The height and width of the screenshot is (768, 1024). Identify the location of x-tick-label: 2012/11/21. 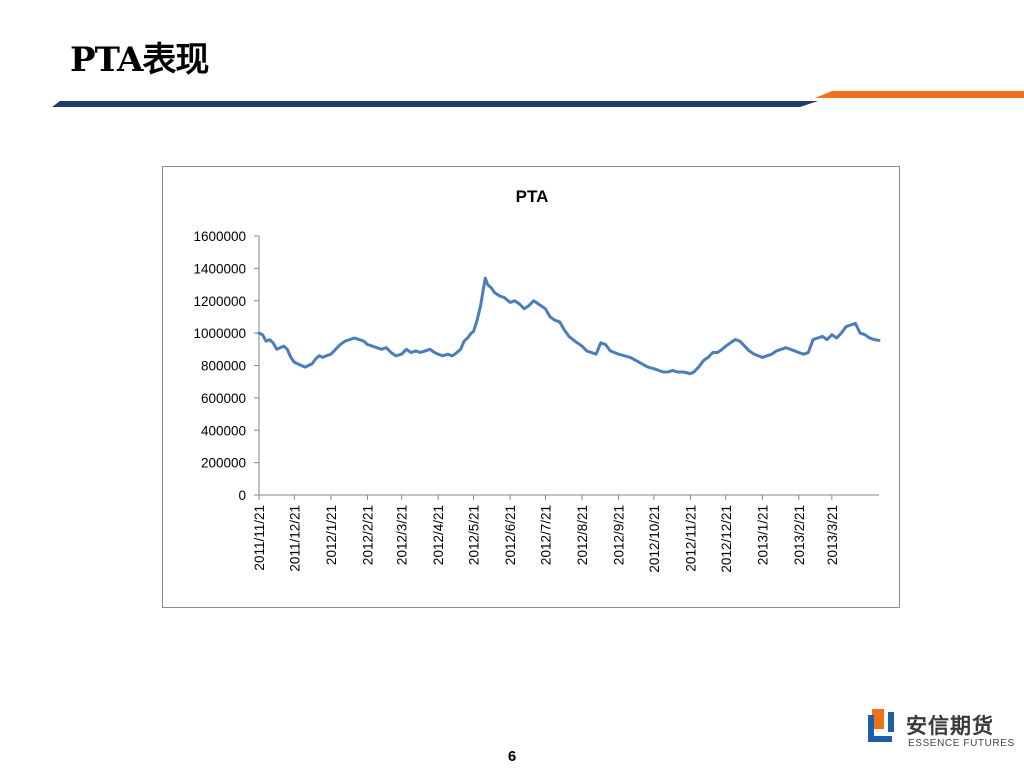
(690, 538).